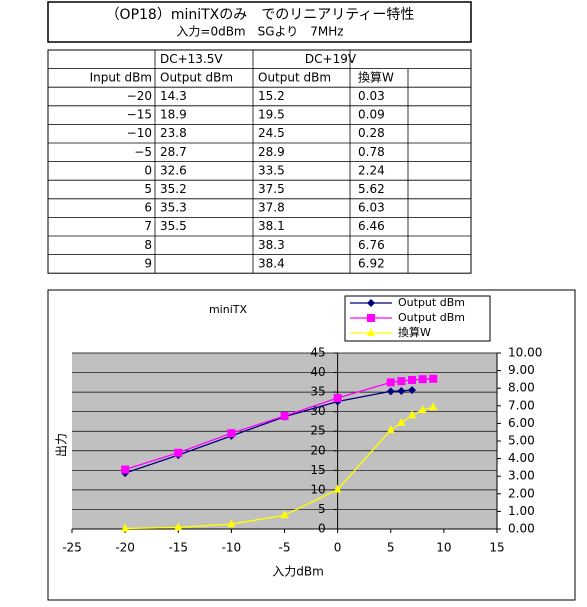  I want to click on y2-tick-label: 9.00, so click(521, 370).